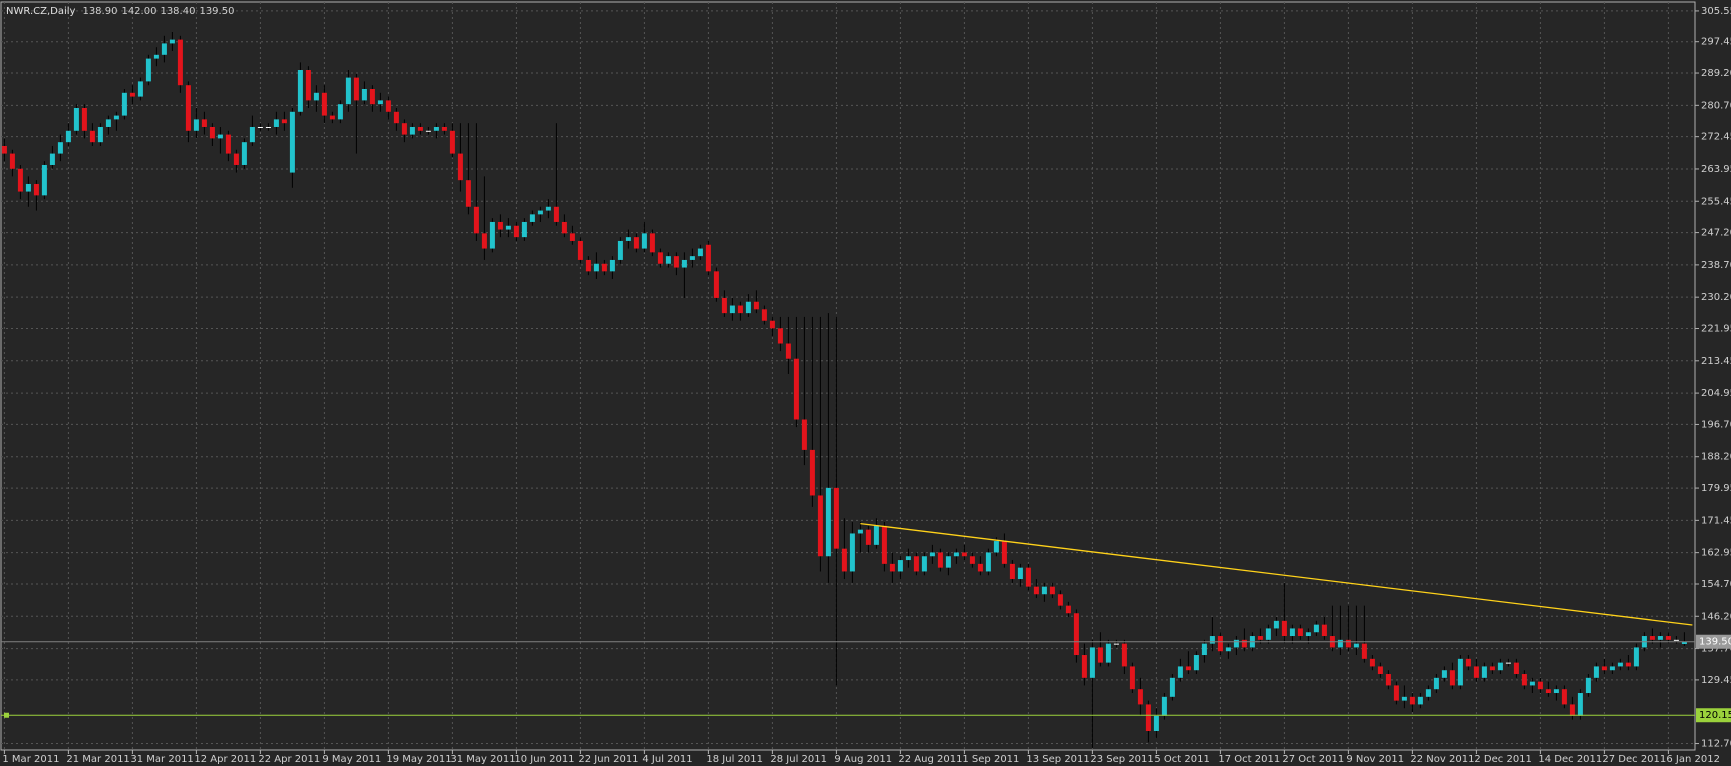 The image size is (1731, 766). I want to click on x-tick-label: 22 Nov 2011, so click(1442, 759).